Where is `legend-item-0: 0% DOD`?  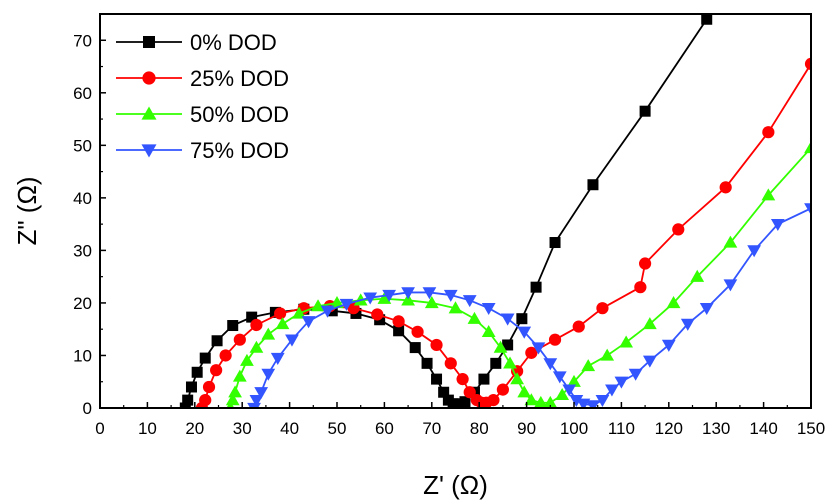 legend-item-0: 0% DOD is located at coordinates (196, 42).